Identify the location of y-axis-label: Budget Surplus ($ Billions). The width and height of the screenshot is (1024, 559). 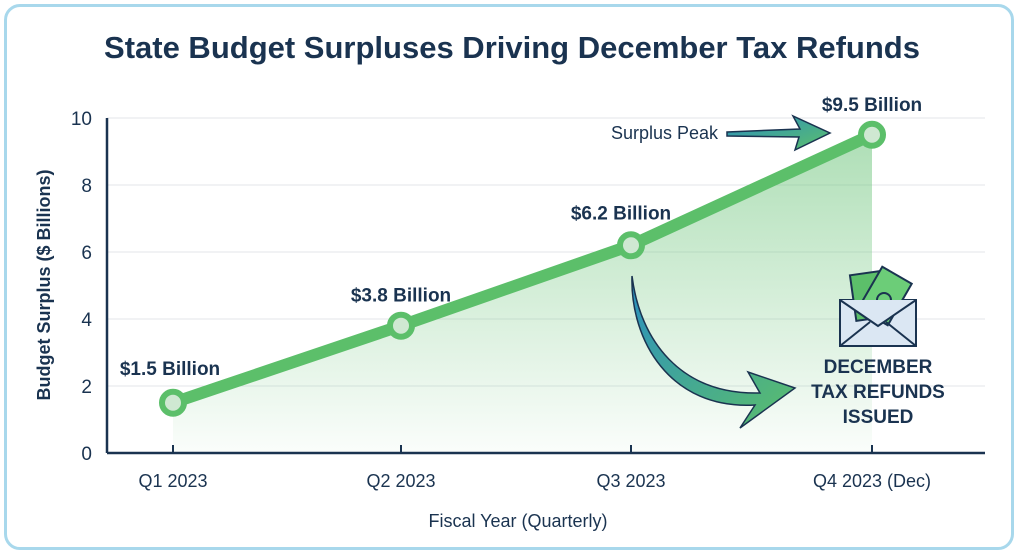
(44, 284).